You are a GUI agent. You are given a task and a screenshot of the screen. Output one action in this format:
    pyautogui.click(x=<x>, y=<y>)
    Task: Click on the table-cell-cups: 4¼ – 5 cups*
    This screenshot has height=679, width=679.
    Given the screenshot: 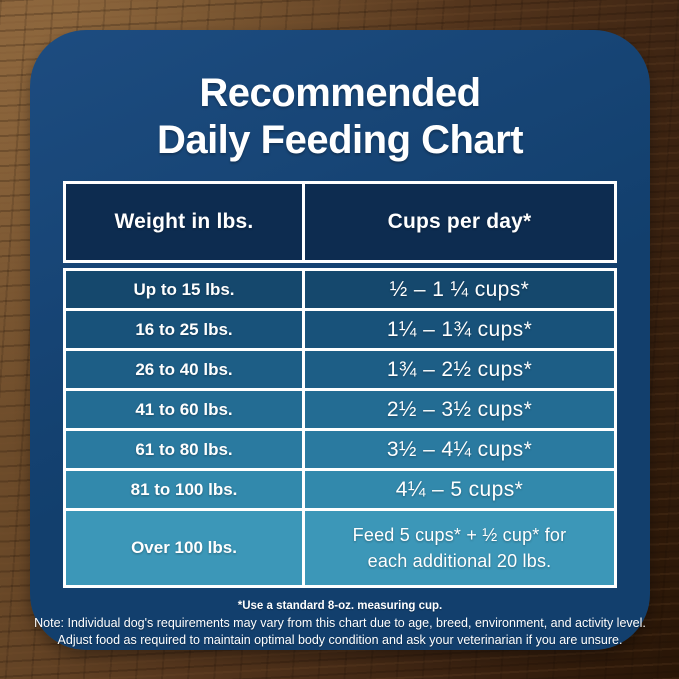 What is the action you would take?
    pyautogui.click(x=459, y=489)
    